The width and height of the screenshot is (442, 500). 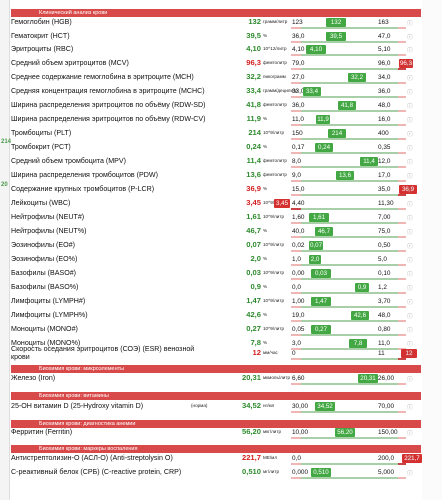 I want to click on result-row: Базофилы (BASO%) 0,9% 0,0 1,2 0,9 ⓘ, so click(x=216, y=287).